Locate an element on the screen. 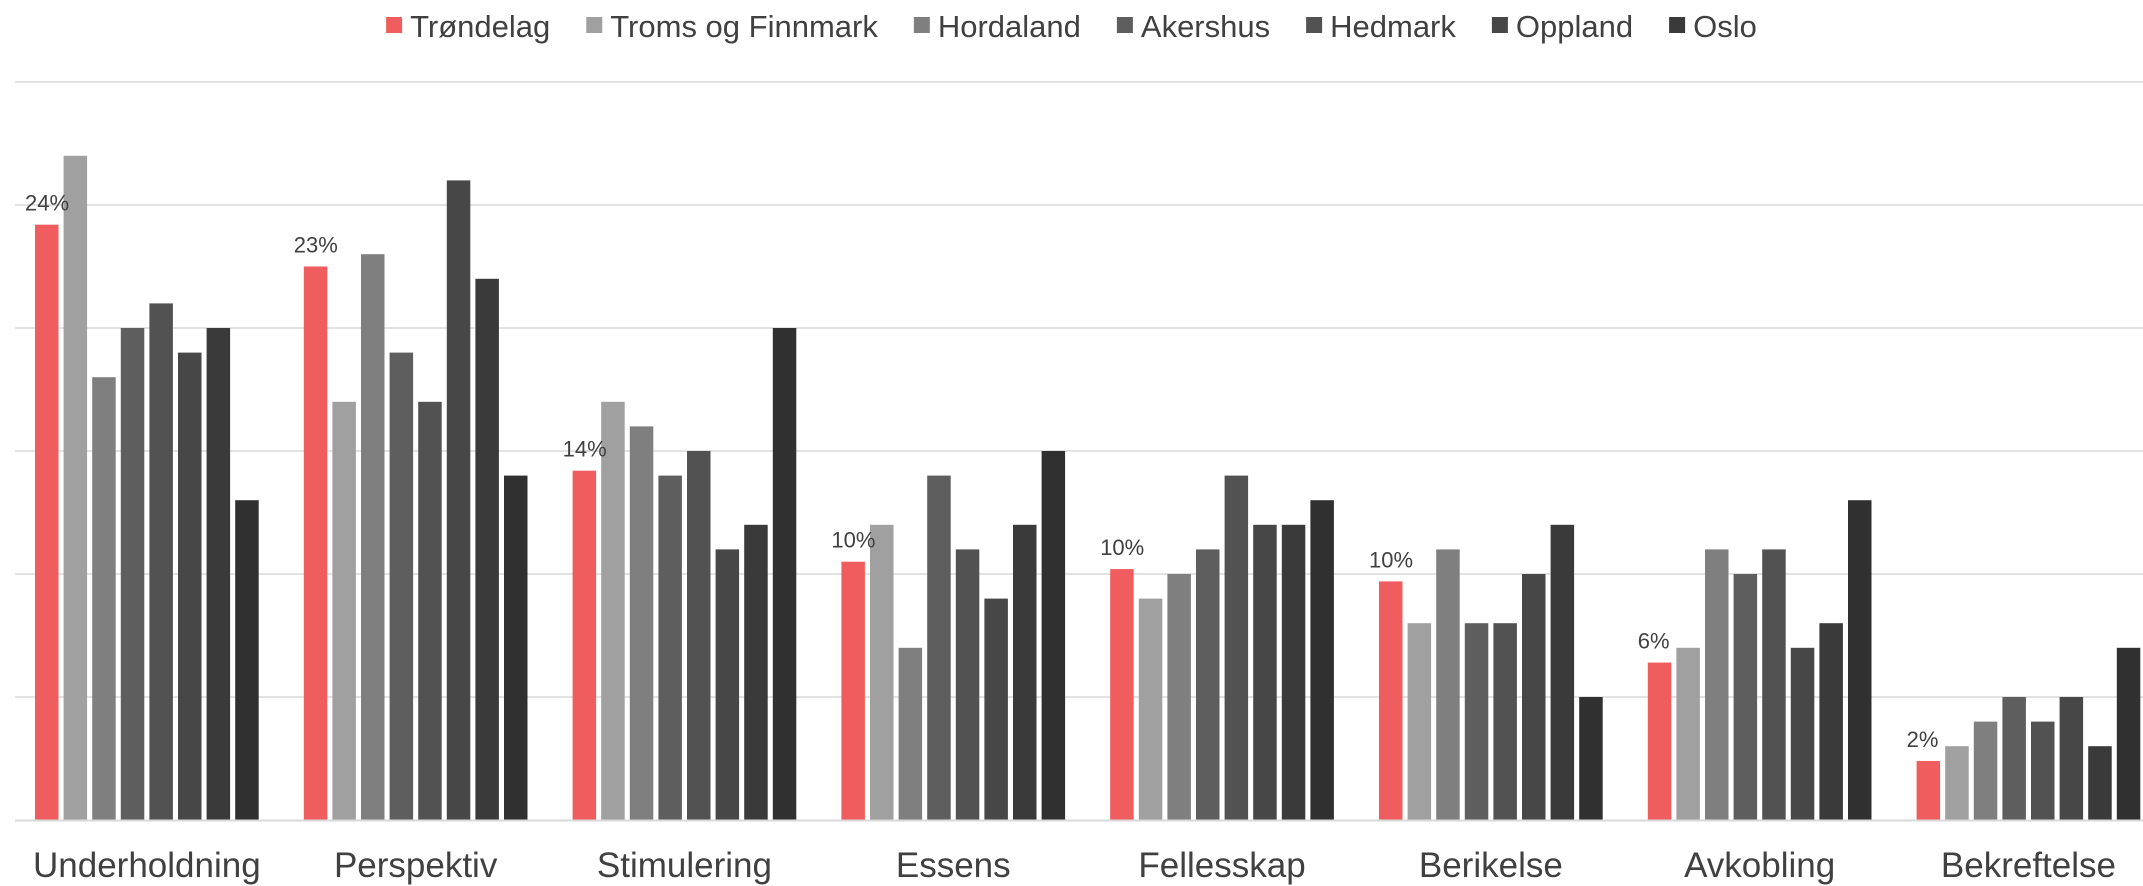 Image resolution: width=2143 pixels, height=886 pixels. legend-item: Hordaland is located at coordinates (997, 26).